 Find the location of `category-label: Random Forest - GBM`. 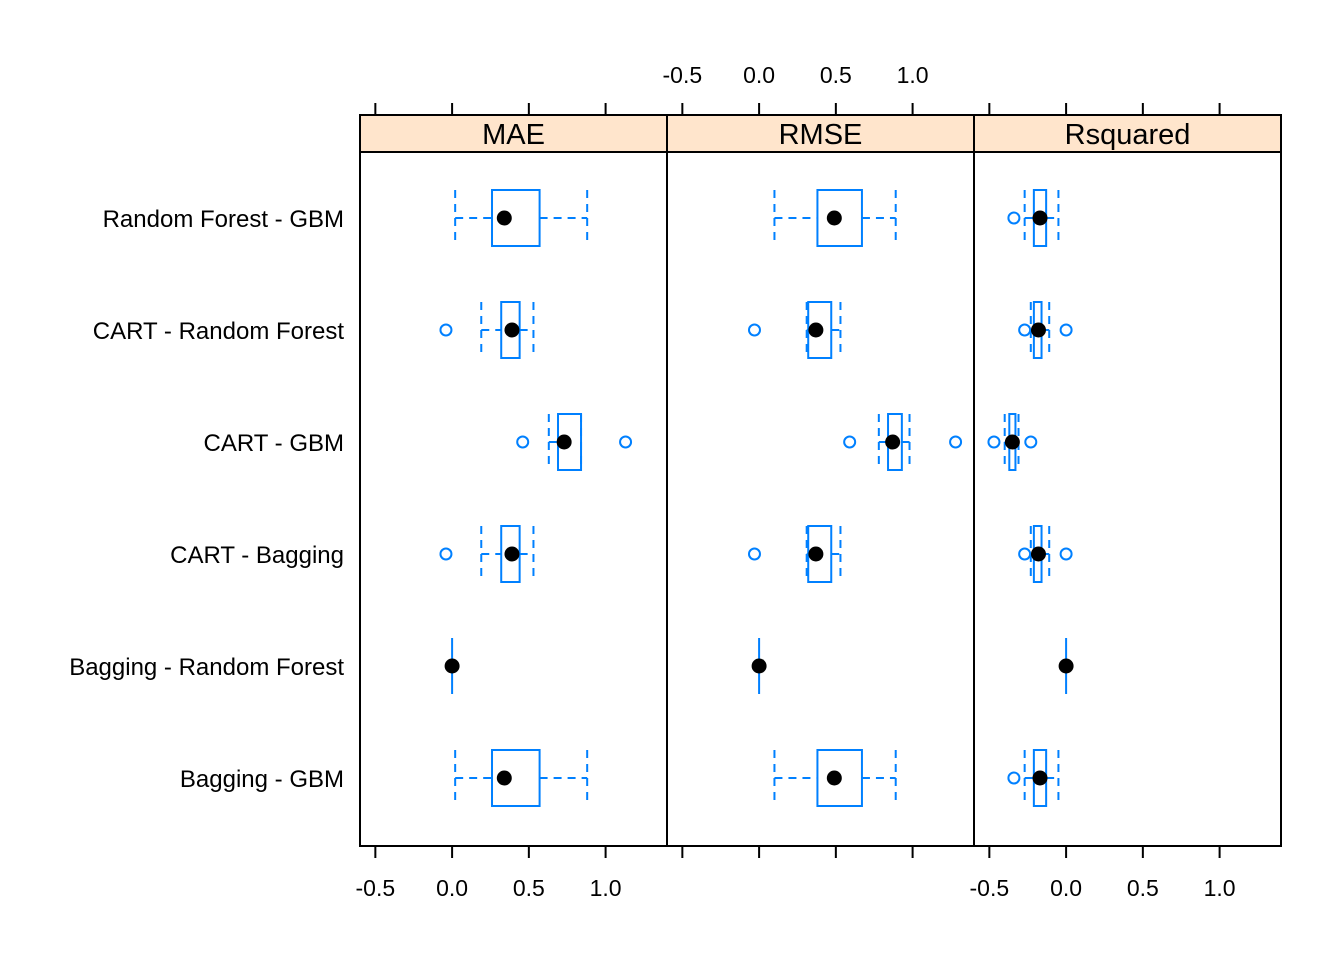

category-label: Random Forest - GBM is located at coordinates (223, 219).